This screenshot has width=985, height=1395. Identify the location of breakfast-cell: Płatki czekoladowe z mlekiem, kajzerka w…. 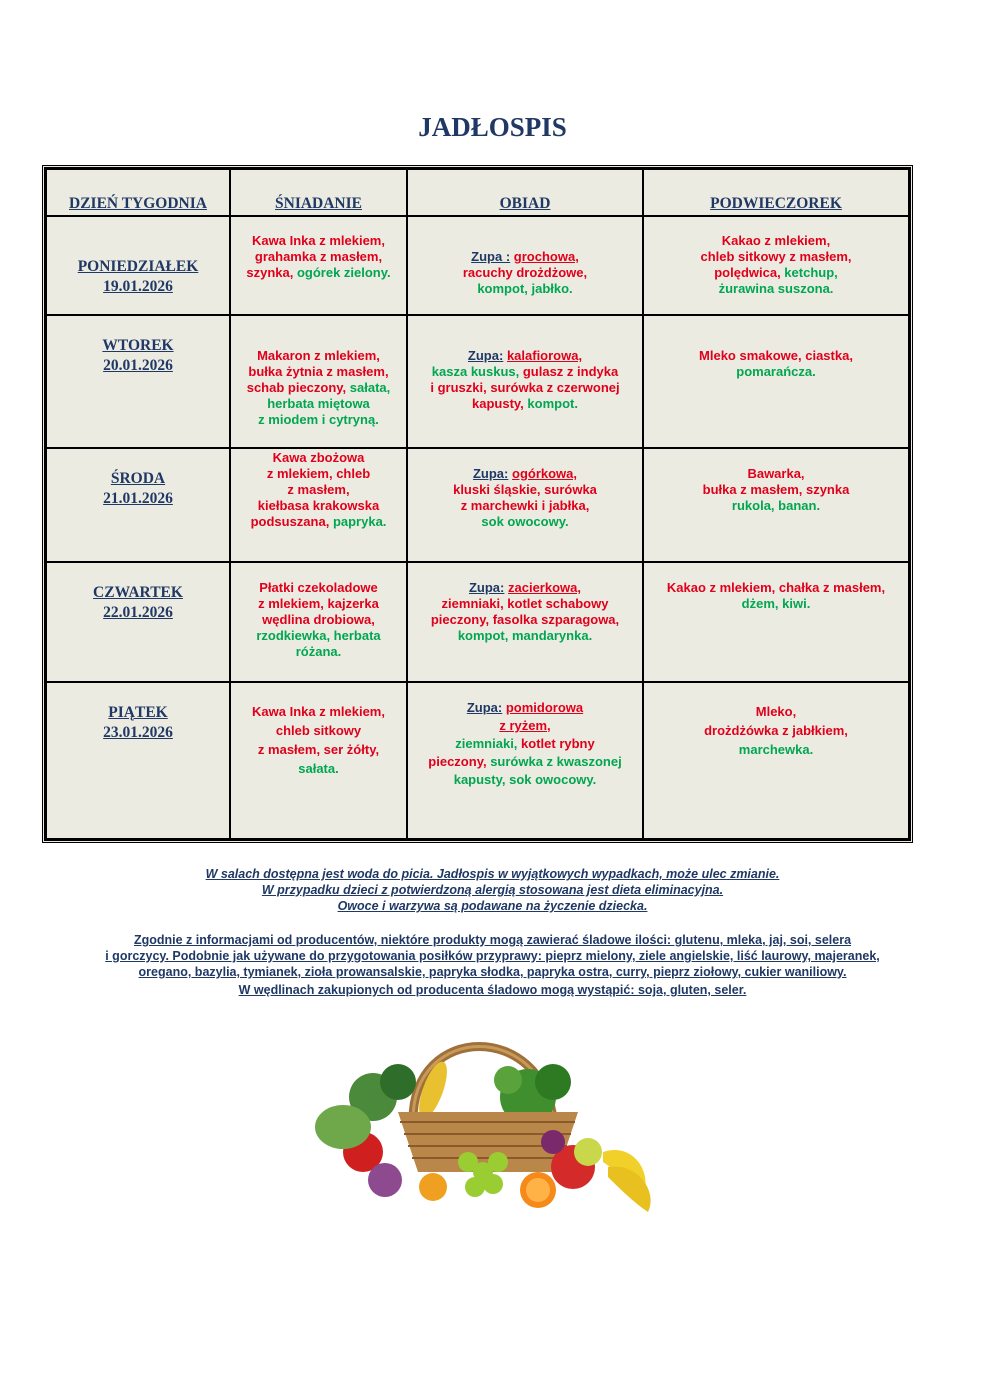
(318, 622).